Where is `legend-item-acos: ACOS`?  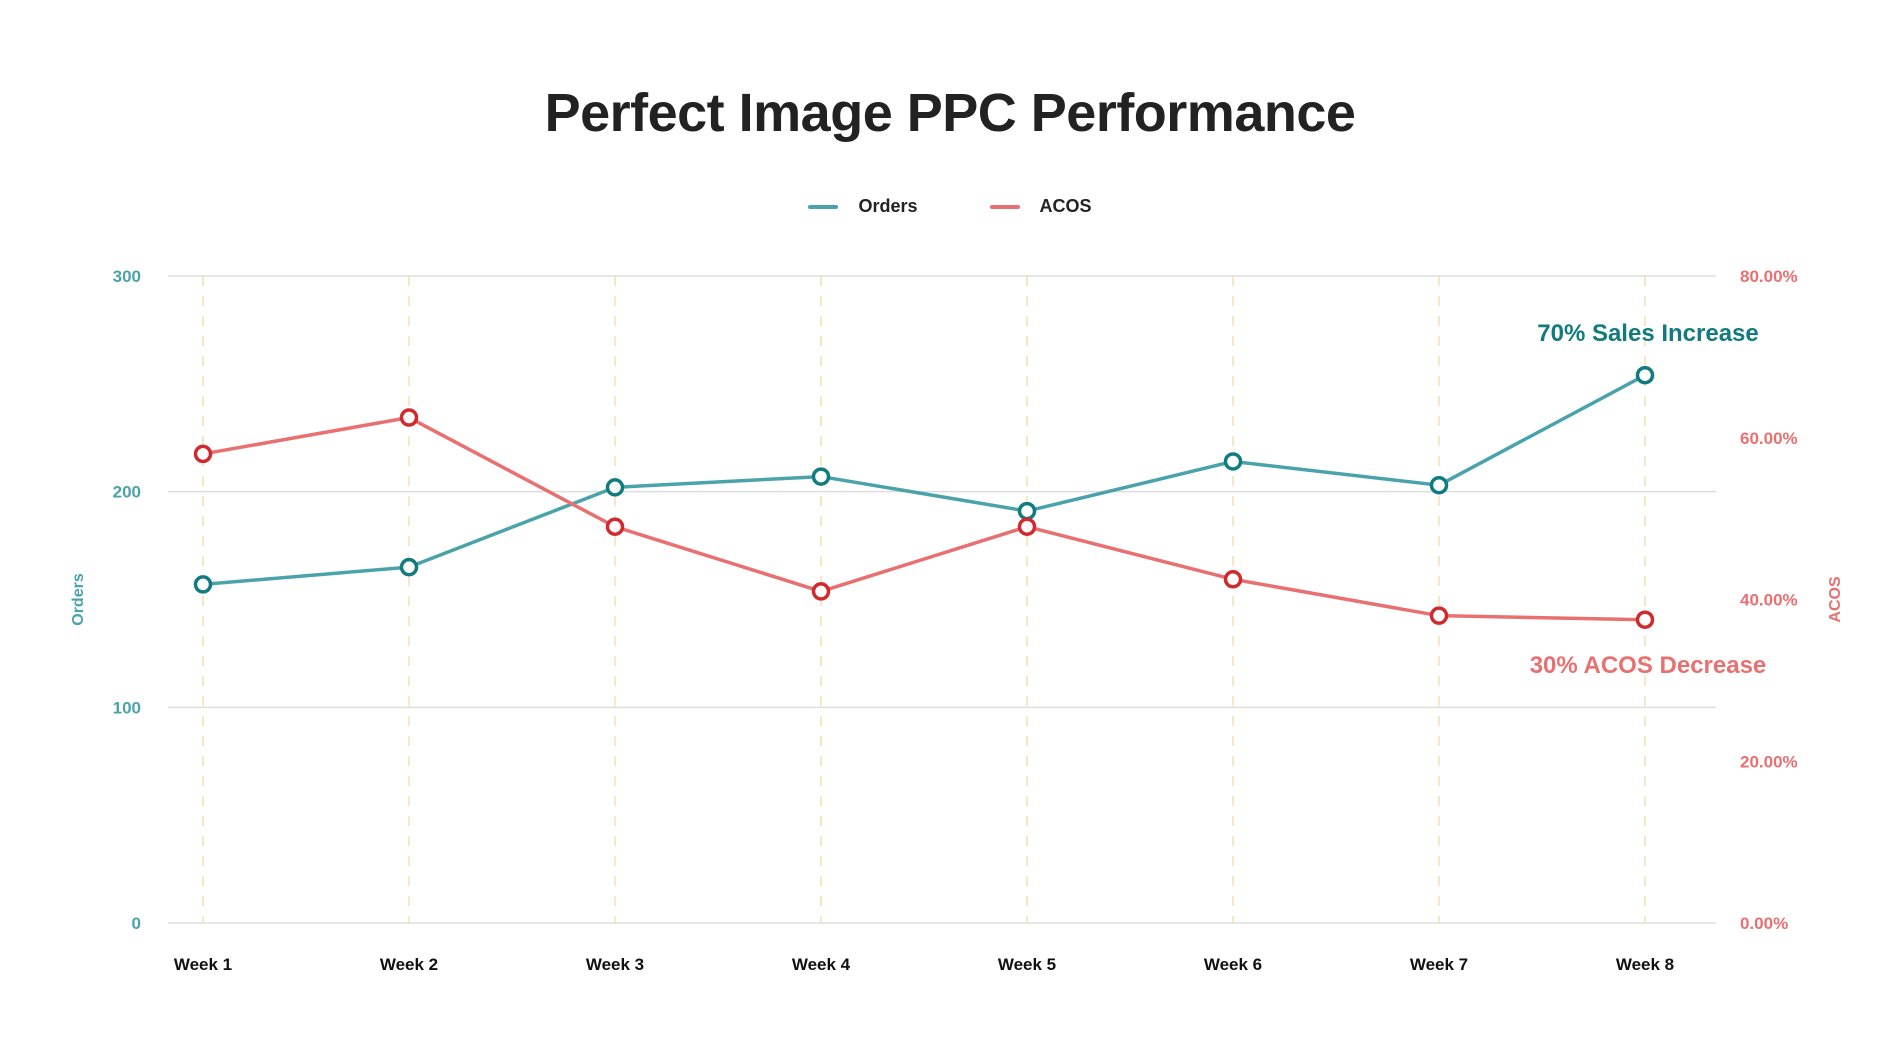
legend-item-acos: ACOS is located at coordinates (1040, 206).